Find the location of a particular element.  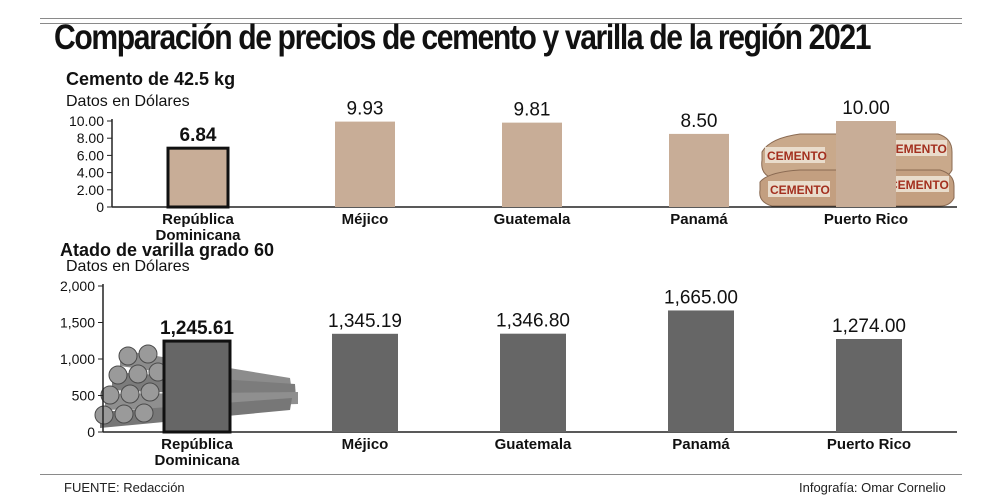

cement-y-tick-label: 6.00 is located at coordinates (90, 155).